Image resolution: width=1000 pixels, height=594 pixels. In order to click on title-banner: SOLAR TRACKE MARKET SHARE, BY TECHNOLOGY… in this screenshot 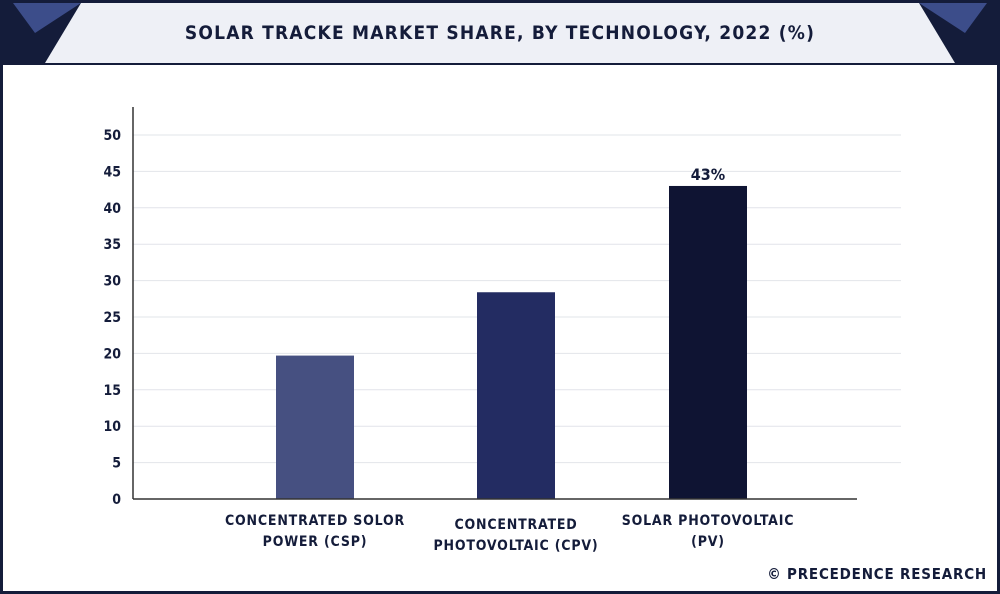, I will do `click(500, 34)`.